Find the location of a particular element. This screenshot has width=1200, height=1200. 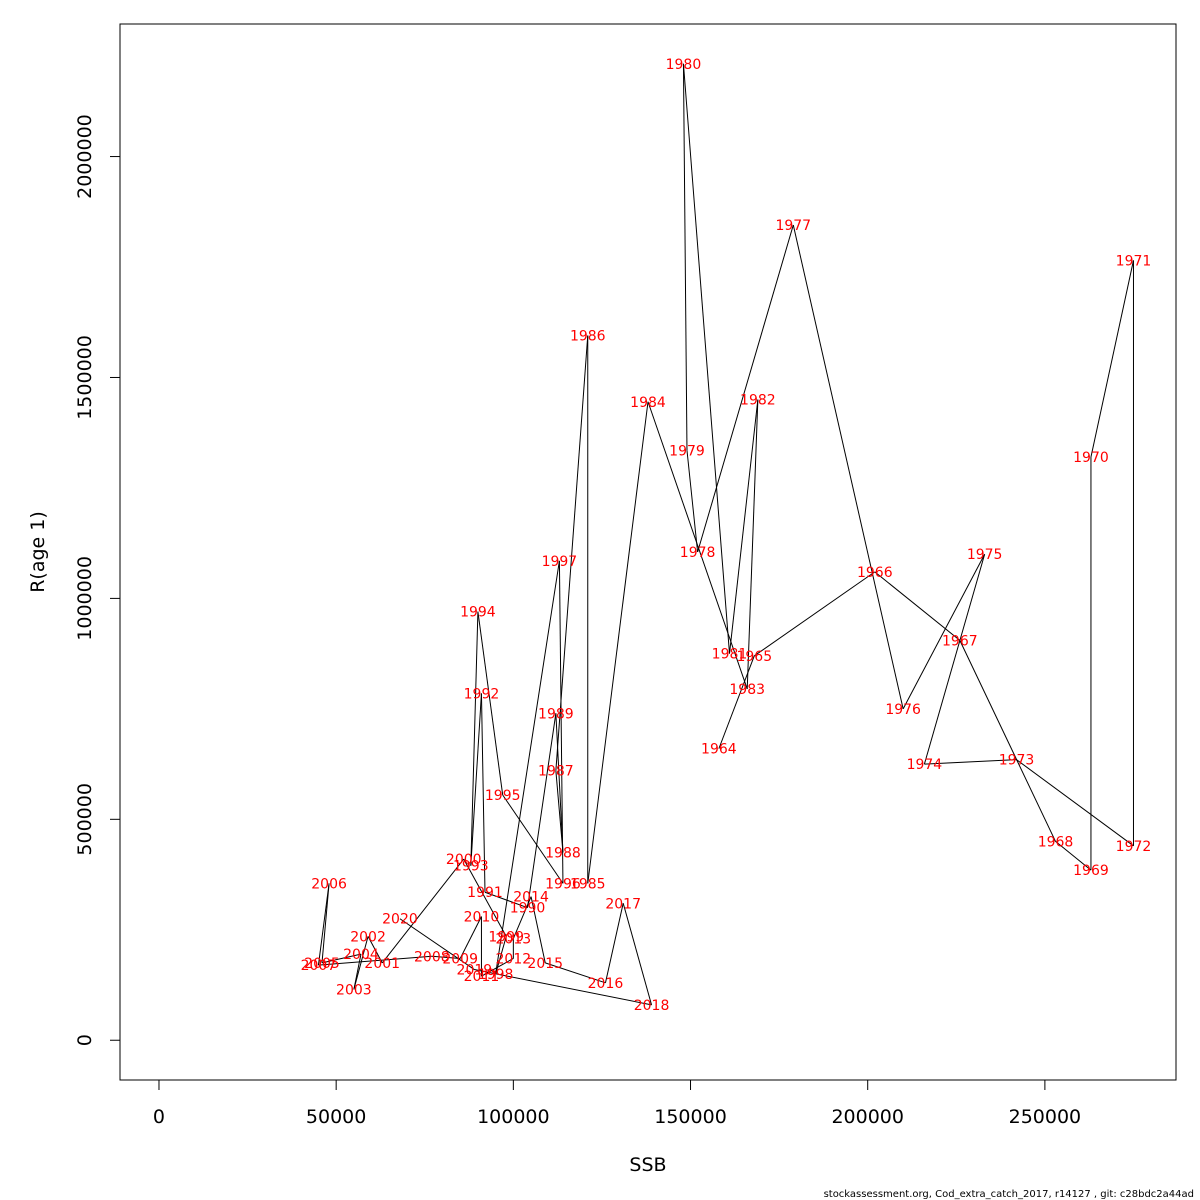

year-label: 2018 is located at coordinates (652, 1006).